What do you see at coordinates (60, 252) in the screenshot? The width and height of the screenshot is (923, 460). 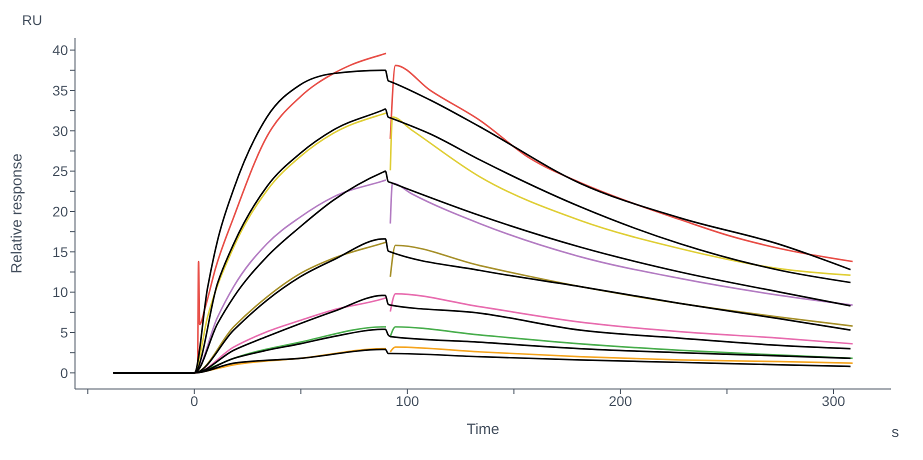 I see `y-tick-label: 15` at bounding box center [60, 252].